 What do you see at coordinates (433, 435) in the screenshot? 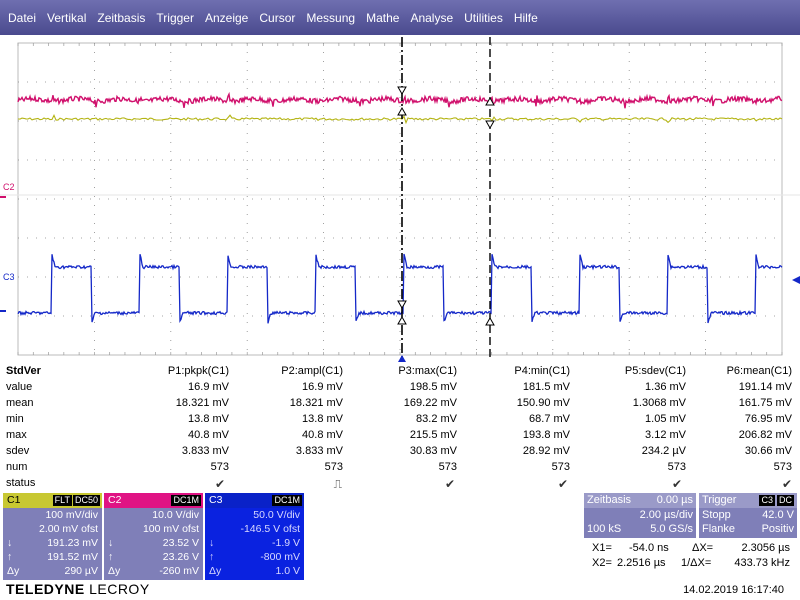
I see `meas-cell: 215.5 mV` at bounding box center [433, 435].